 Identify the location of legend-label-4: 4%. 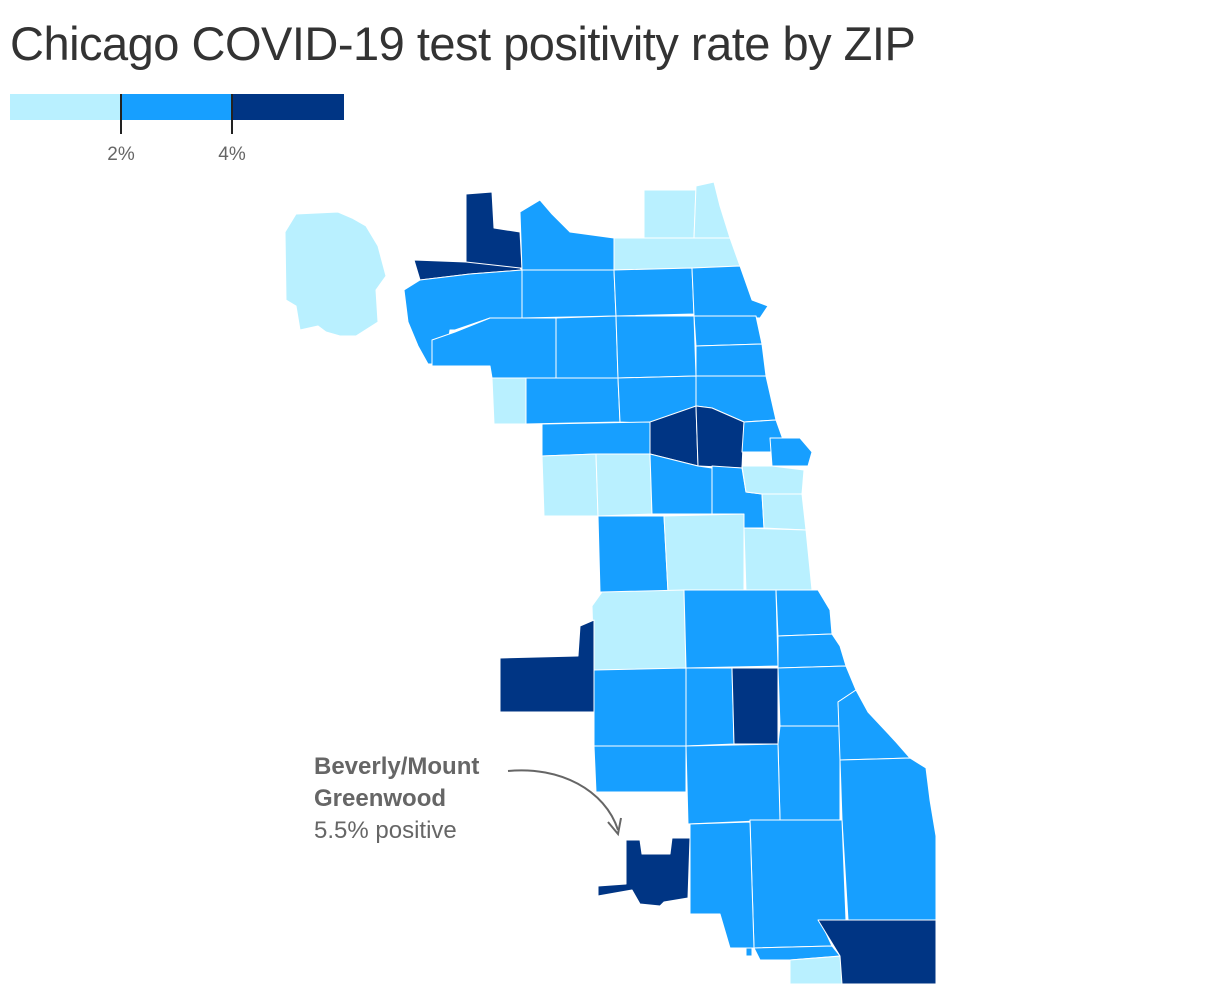
(232, 154).